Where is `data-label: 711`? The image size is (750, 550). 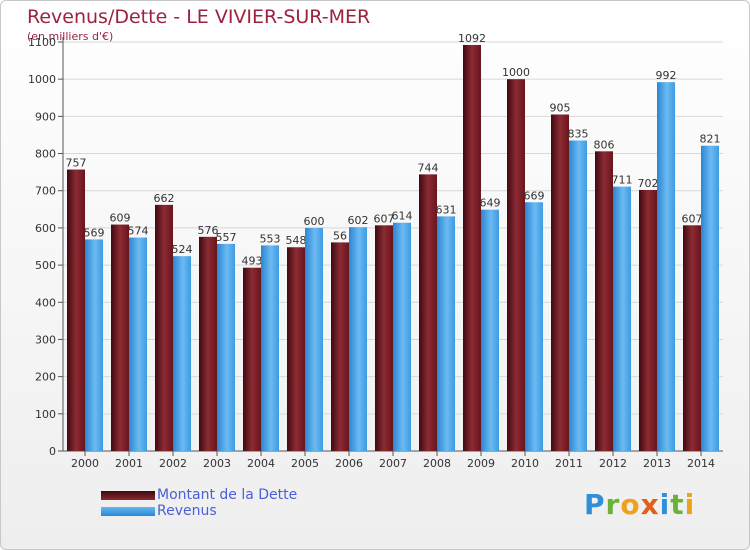 data-label: 711 is located at coordinates (622, 180).